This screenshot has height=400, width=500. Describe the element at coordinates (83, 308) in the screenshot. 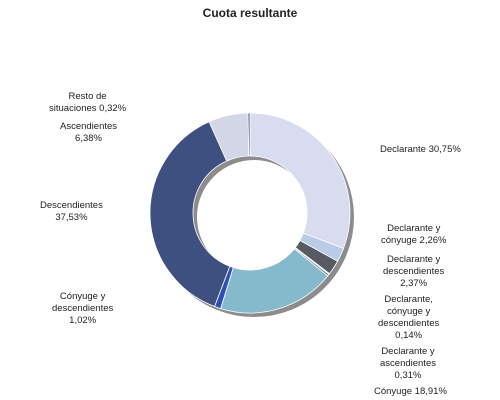

I see `slice-label-6: Cónyuge y descendientes 1,02%` at that location.